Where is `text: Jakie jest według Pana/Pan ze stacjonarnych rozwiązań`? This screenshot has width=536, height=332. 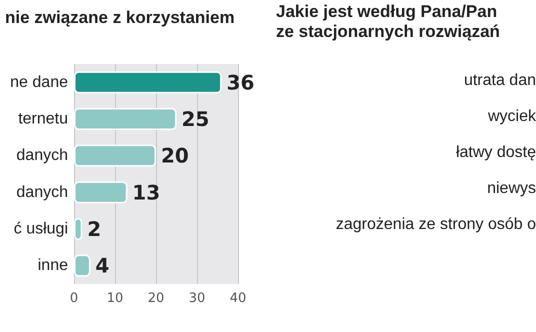
text: Jakie jest według Pana/Pan ze stacjonarnych rozwiązań is located at coordinates (388, 22).